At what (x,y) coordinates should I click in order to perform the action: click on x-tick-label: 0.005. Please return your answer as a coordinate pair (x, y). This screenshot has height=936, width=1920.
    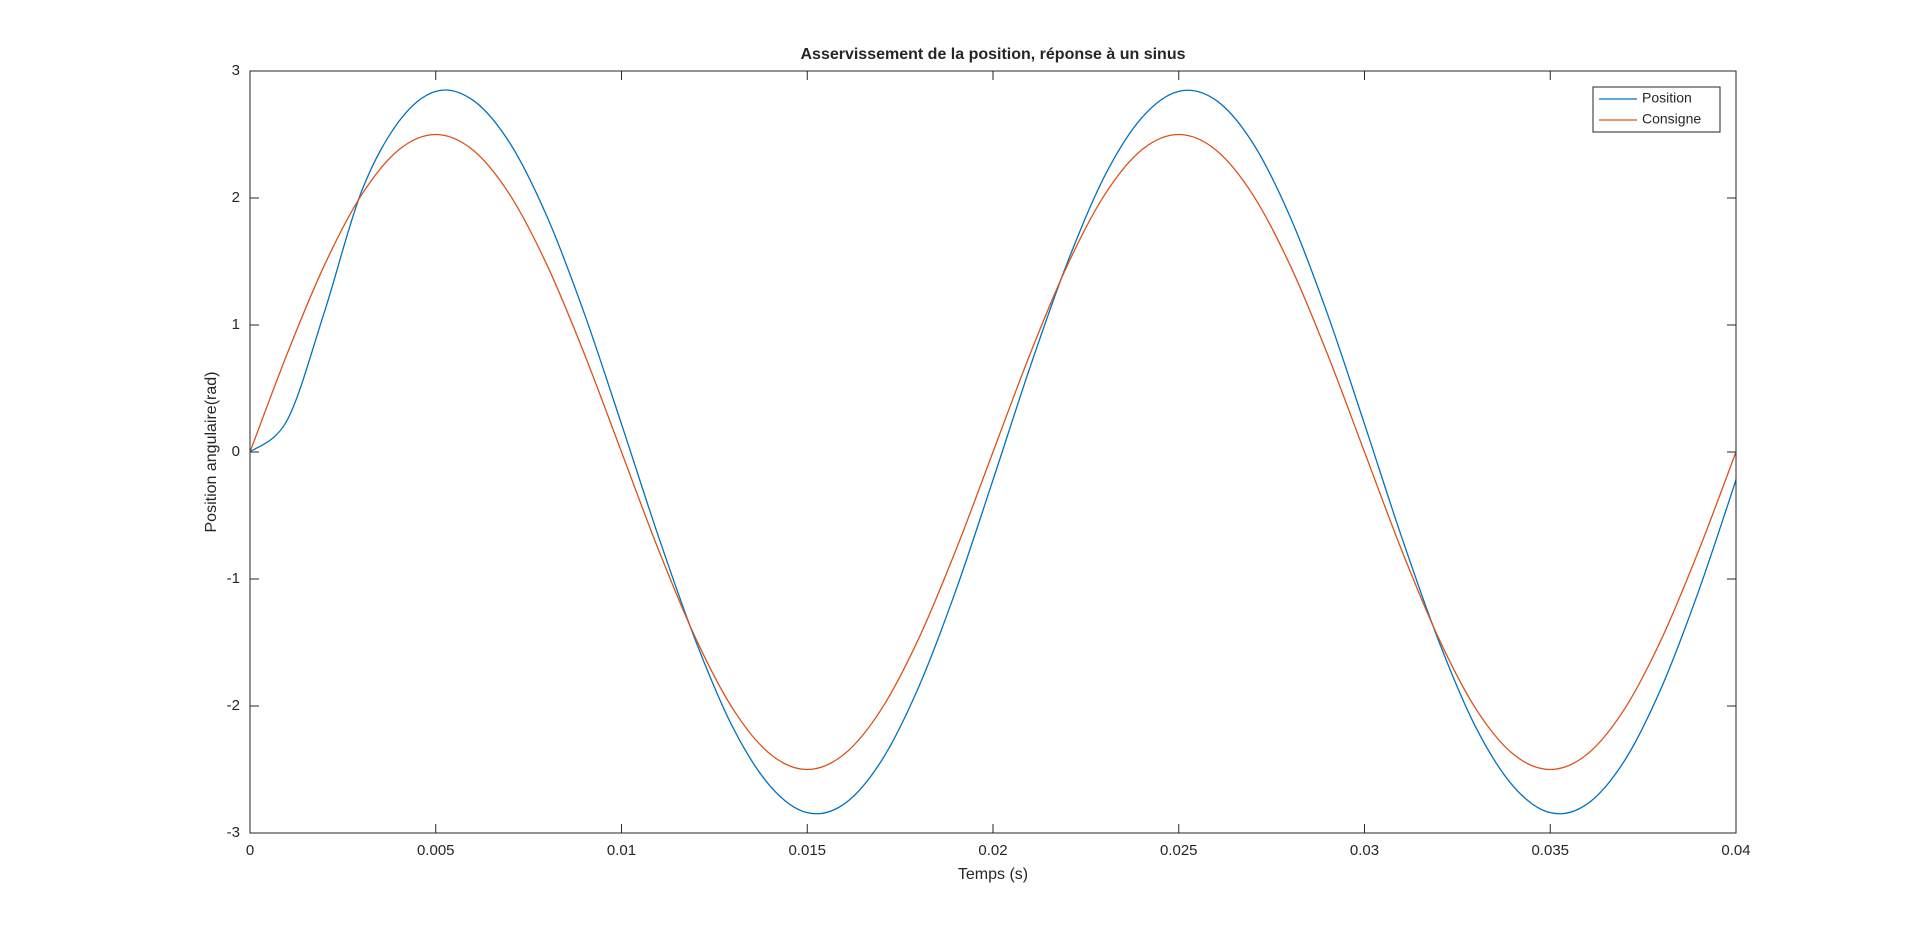
    Looking at the image, I should click on (436, 850).